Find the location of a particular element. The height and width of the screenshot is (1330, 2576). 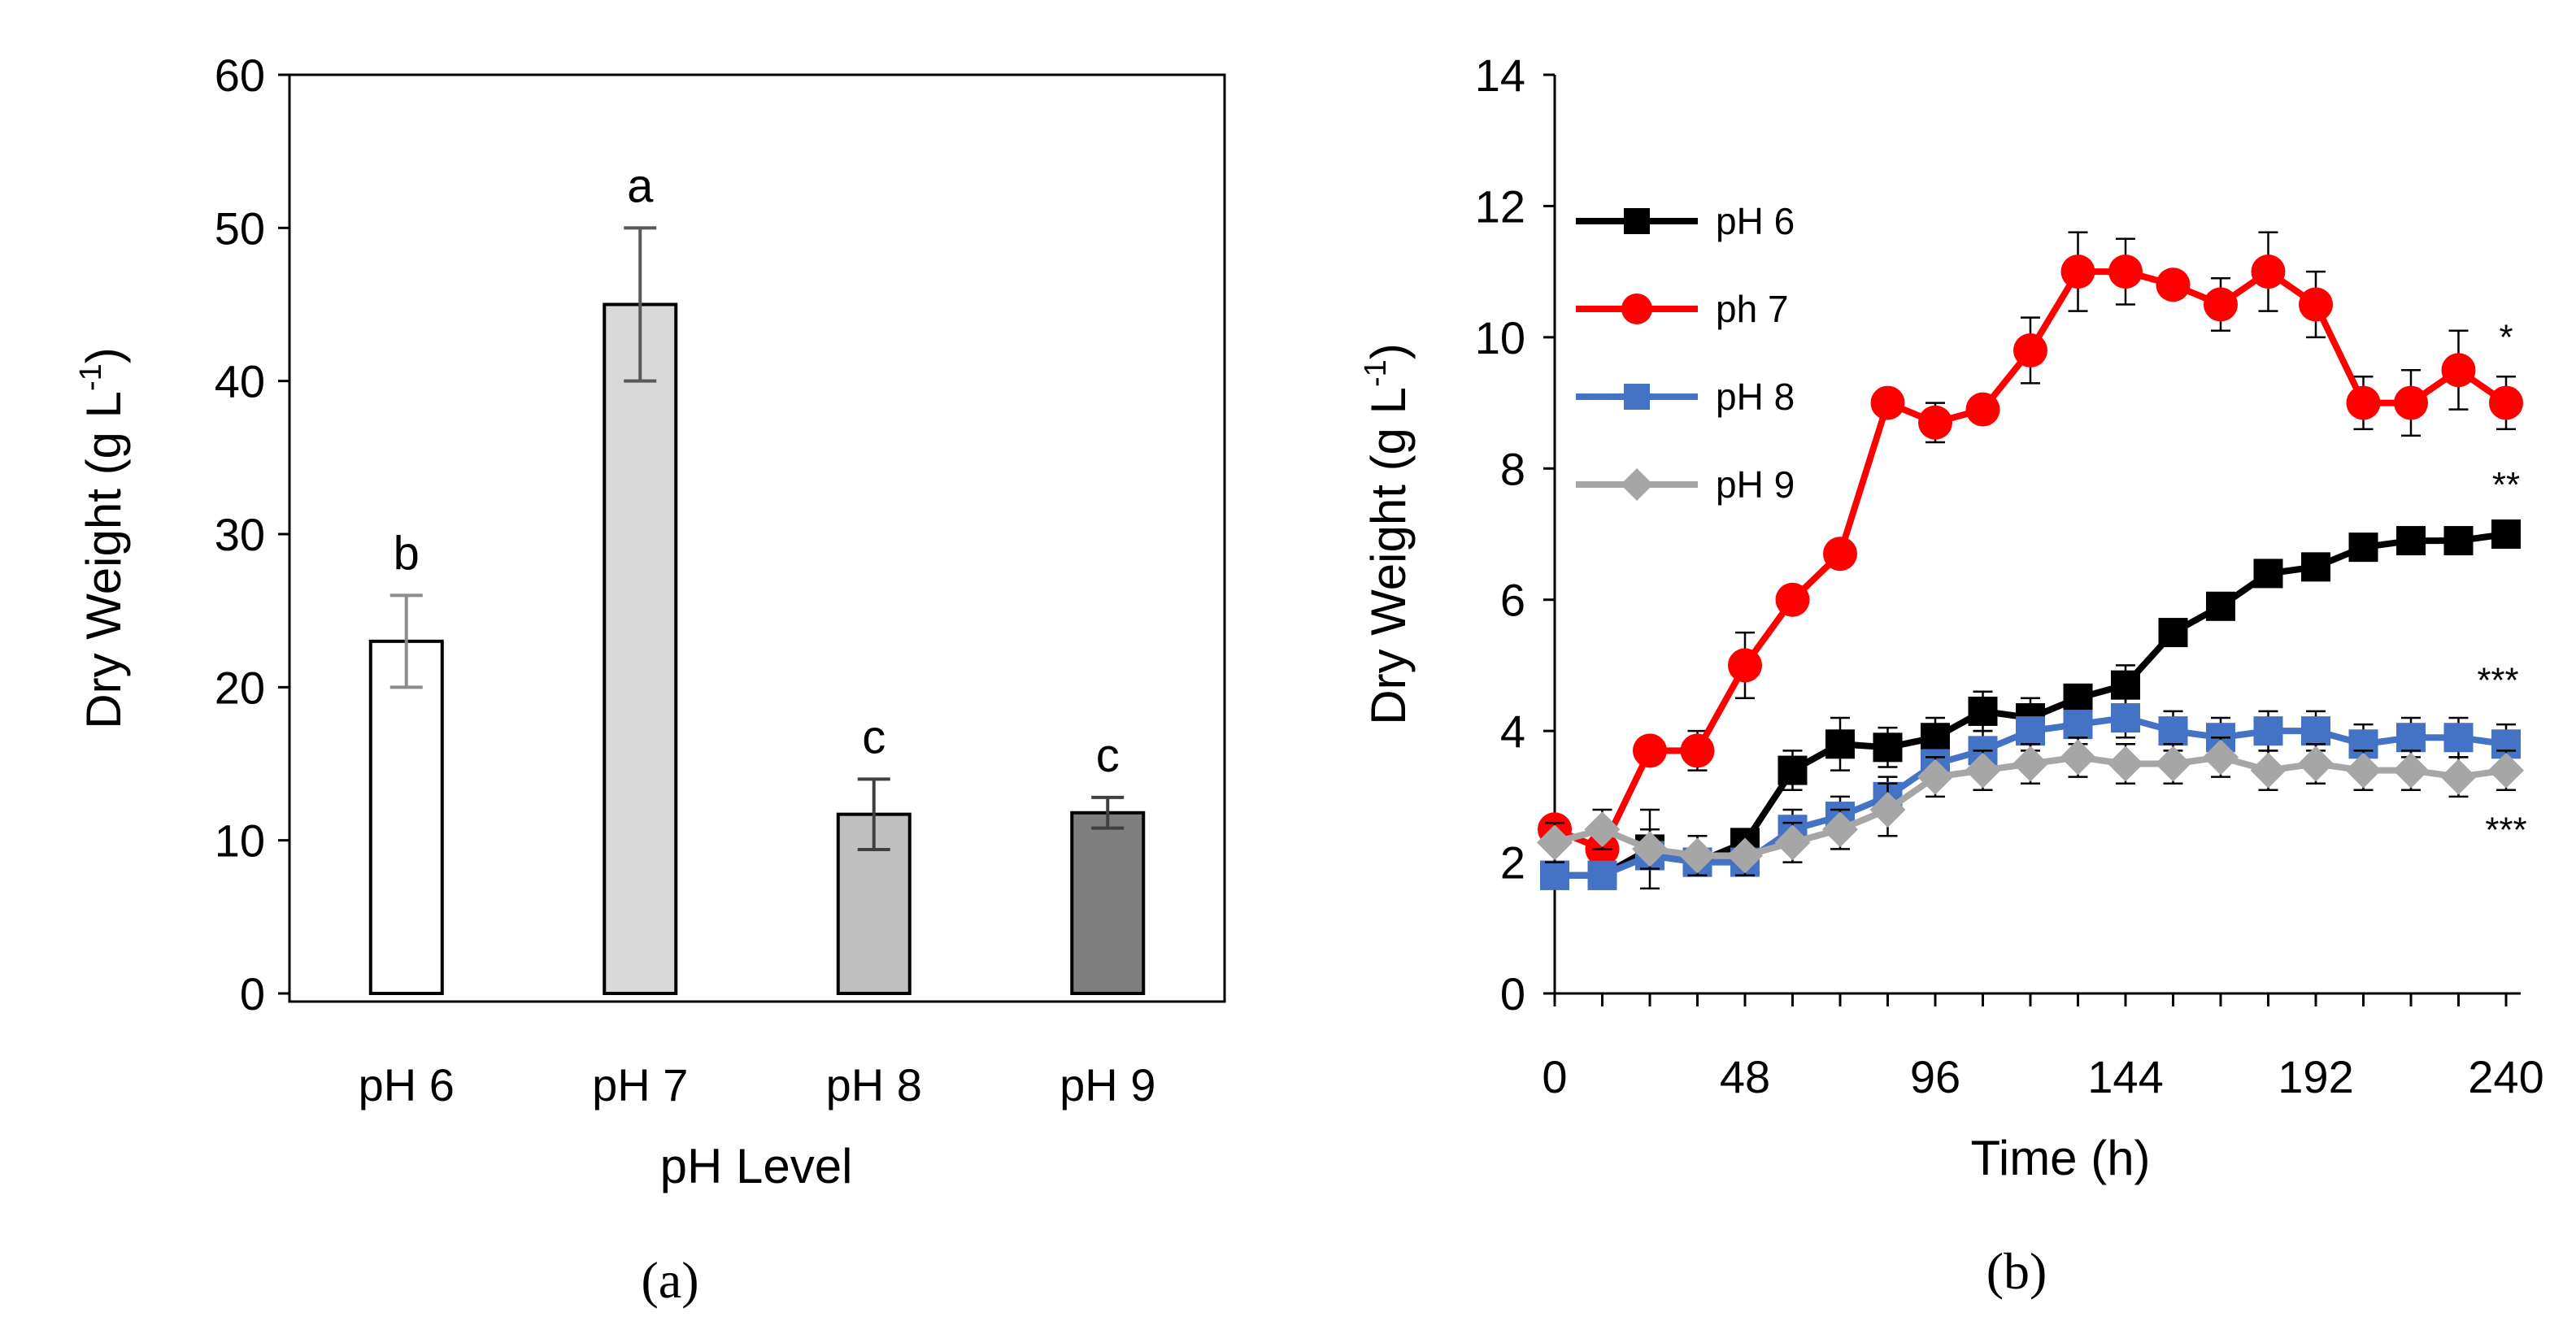

line-y-tick-label: 14 is located at coordinates (1500, 75).